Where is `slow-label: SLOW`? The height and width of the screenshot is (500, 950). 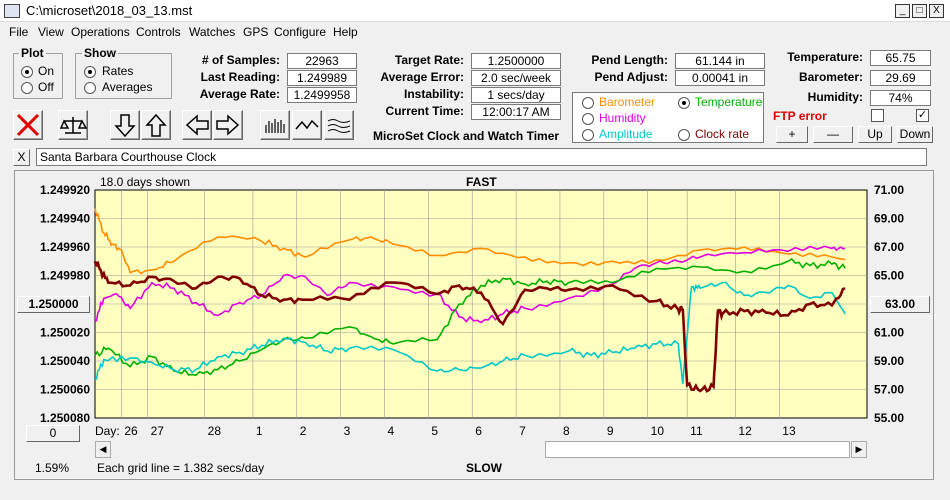
slow-label: SLOW is located at coordinates (484, 468).